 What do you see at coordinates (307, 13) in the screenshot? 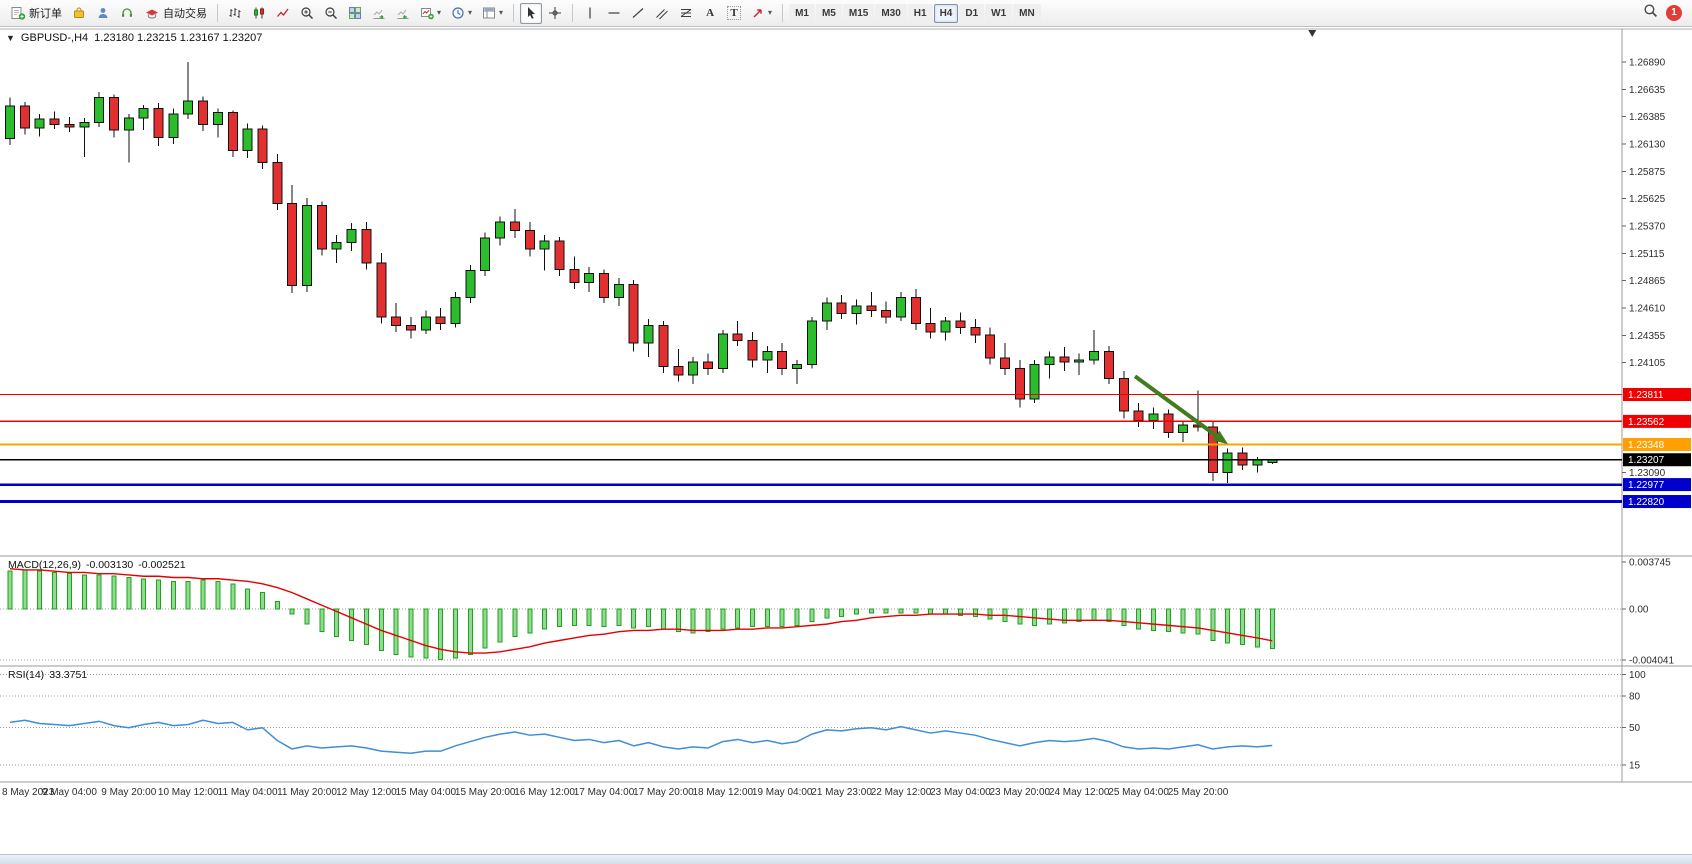
I see `zoom-in-button` at bounding box center [307, 13].